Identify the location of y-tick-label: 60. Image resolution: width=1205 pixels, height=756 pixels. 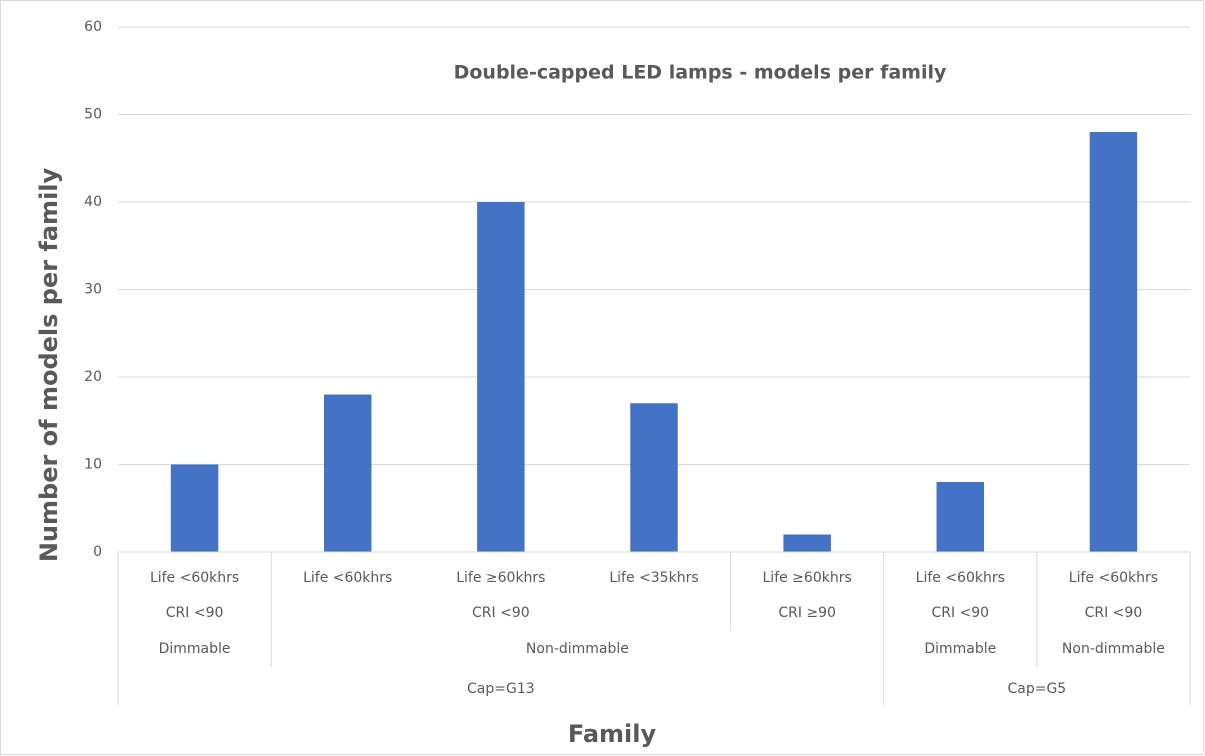
(93, 27).